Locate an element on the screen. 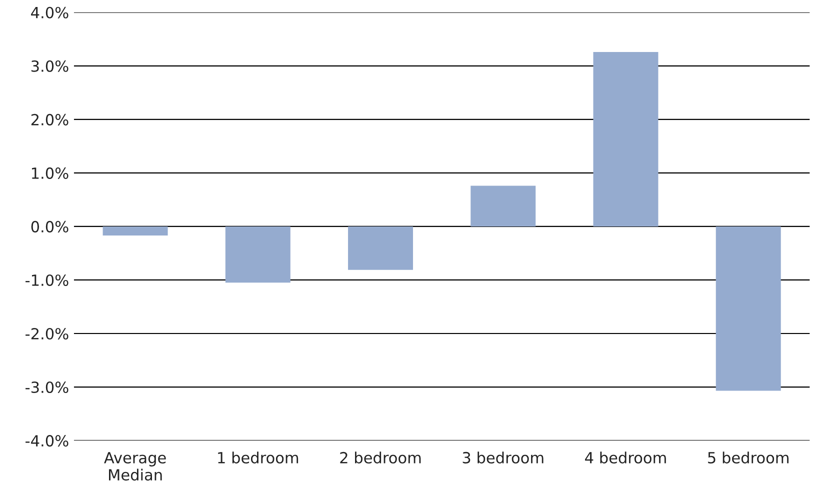 The width and height of the screenshot is (822, 495). y-tick-label: 2.0% is located at coordinates (49, 120).